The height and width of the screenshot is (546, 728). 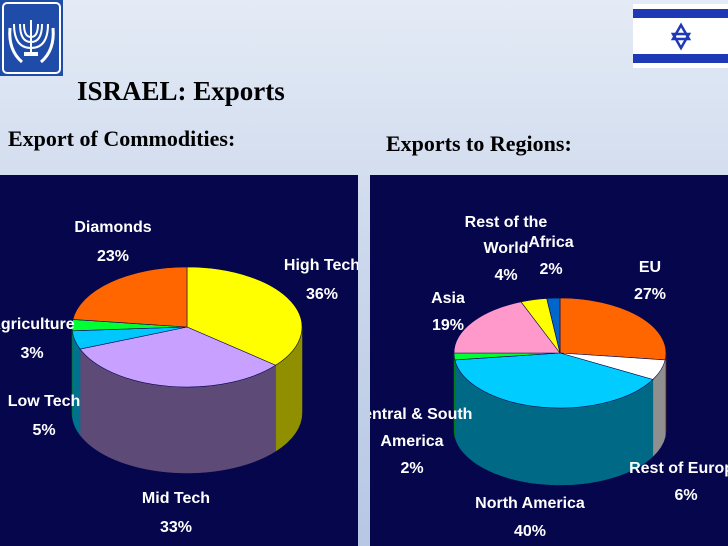 I want to click on label-diamonds-value: 23%, so click(x=113, y=256).